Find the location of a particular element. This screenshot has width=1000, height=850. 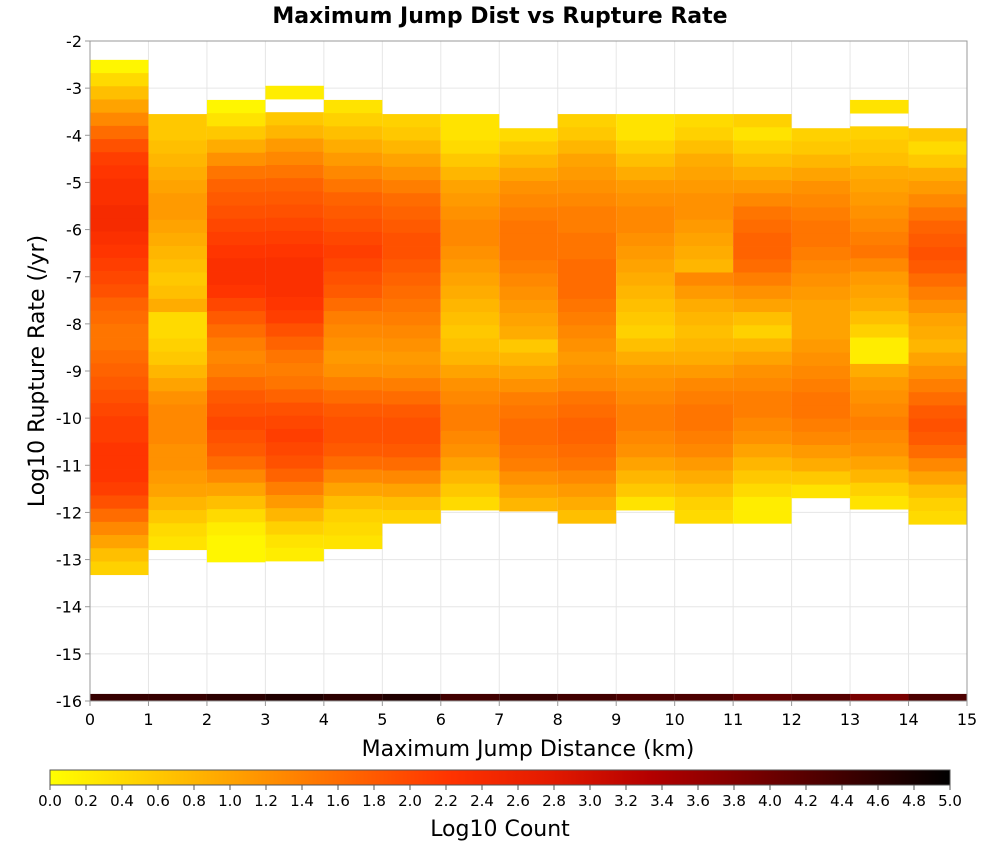

x-tick-label: 4 is located at coordinates (324, 719).